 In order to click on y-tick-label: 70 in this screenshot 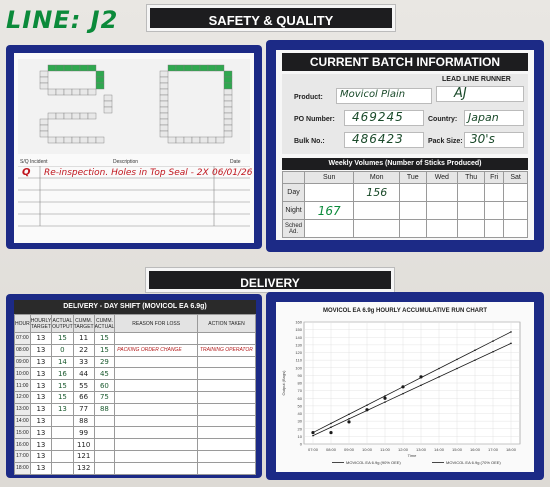, I will do `click(300, 390)`.